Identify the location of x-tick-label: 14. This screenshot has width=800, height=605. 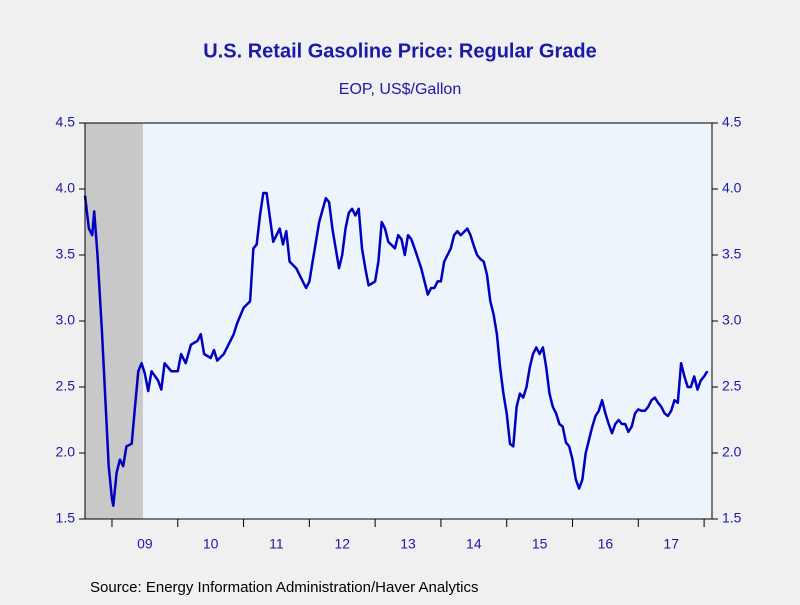
(474, 544).